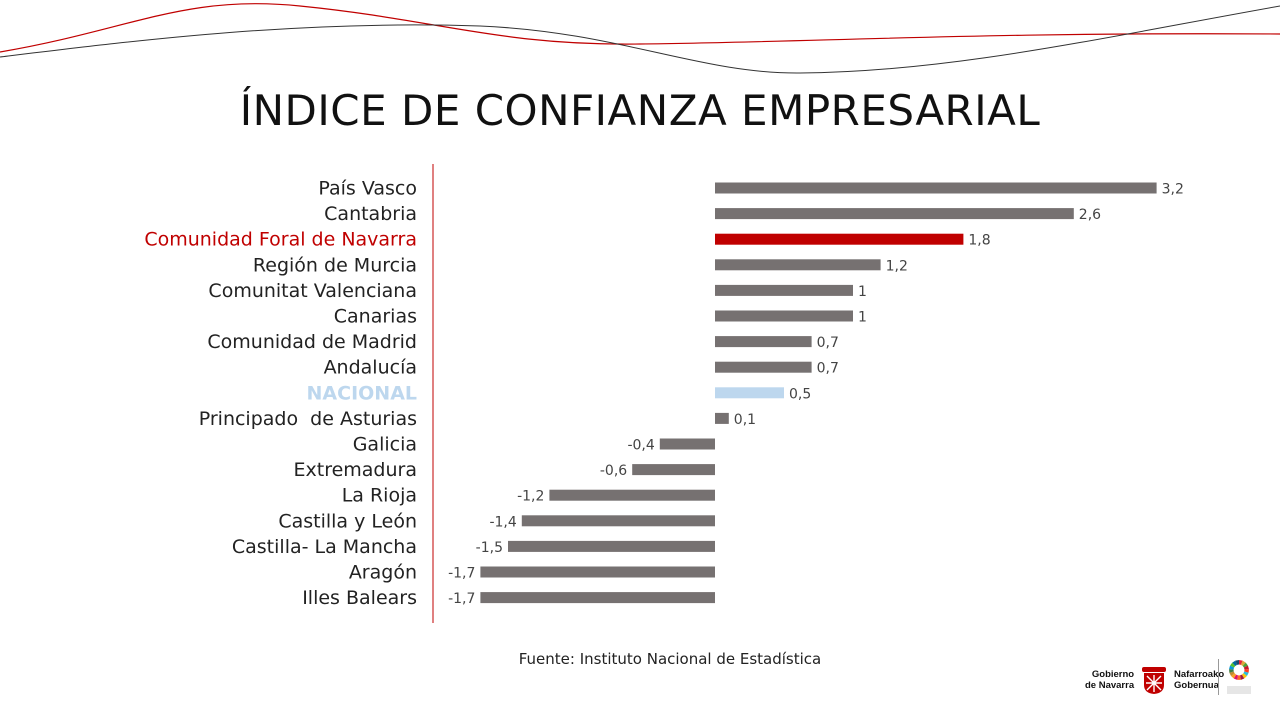  What do you see at coordinates (828, 369) in the screenshot?
I see `value-label-andalucia: 0,7` at bounding box center [828, 369].